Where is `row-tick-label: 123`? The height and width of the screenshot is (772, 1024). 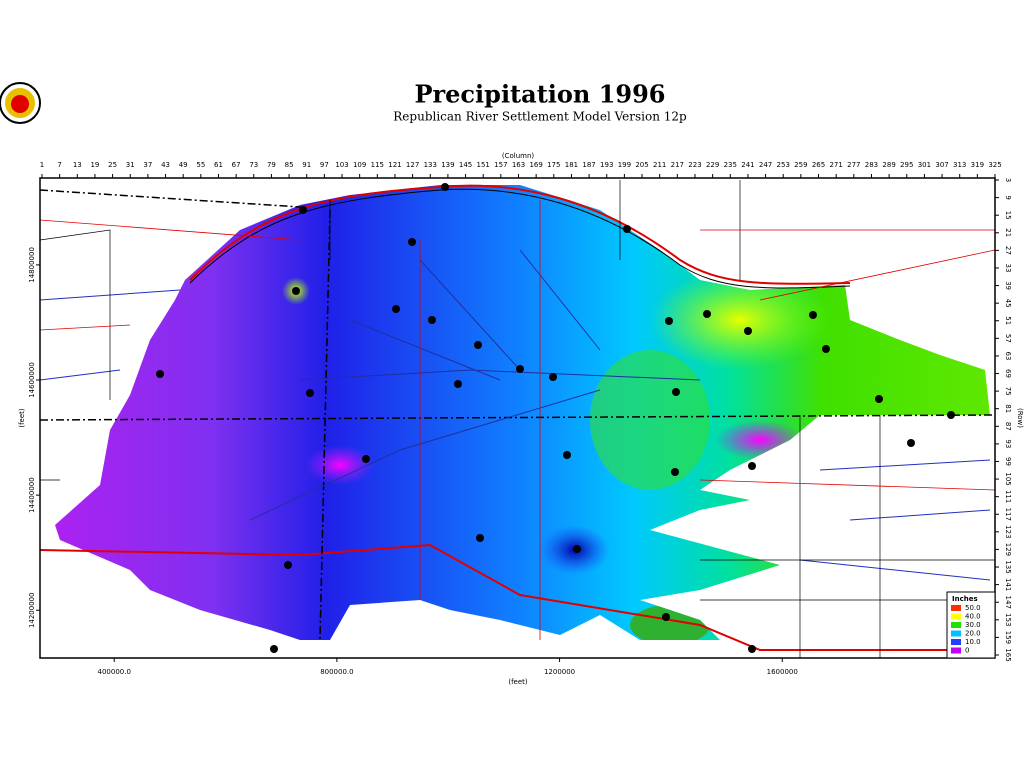
row-tick-label: 123 is located at coordinates (1008, 531).